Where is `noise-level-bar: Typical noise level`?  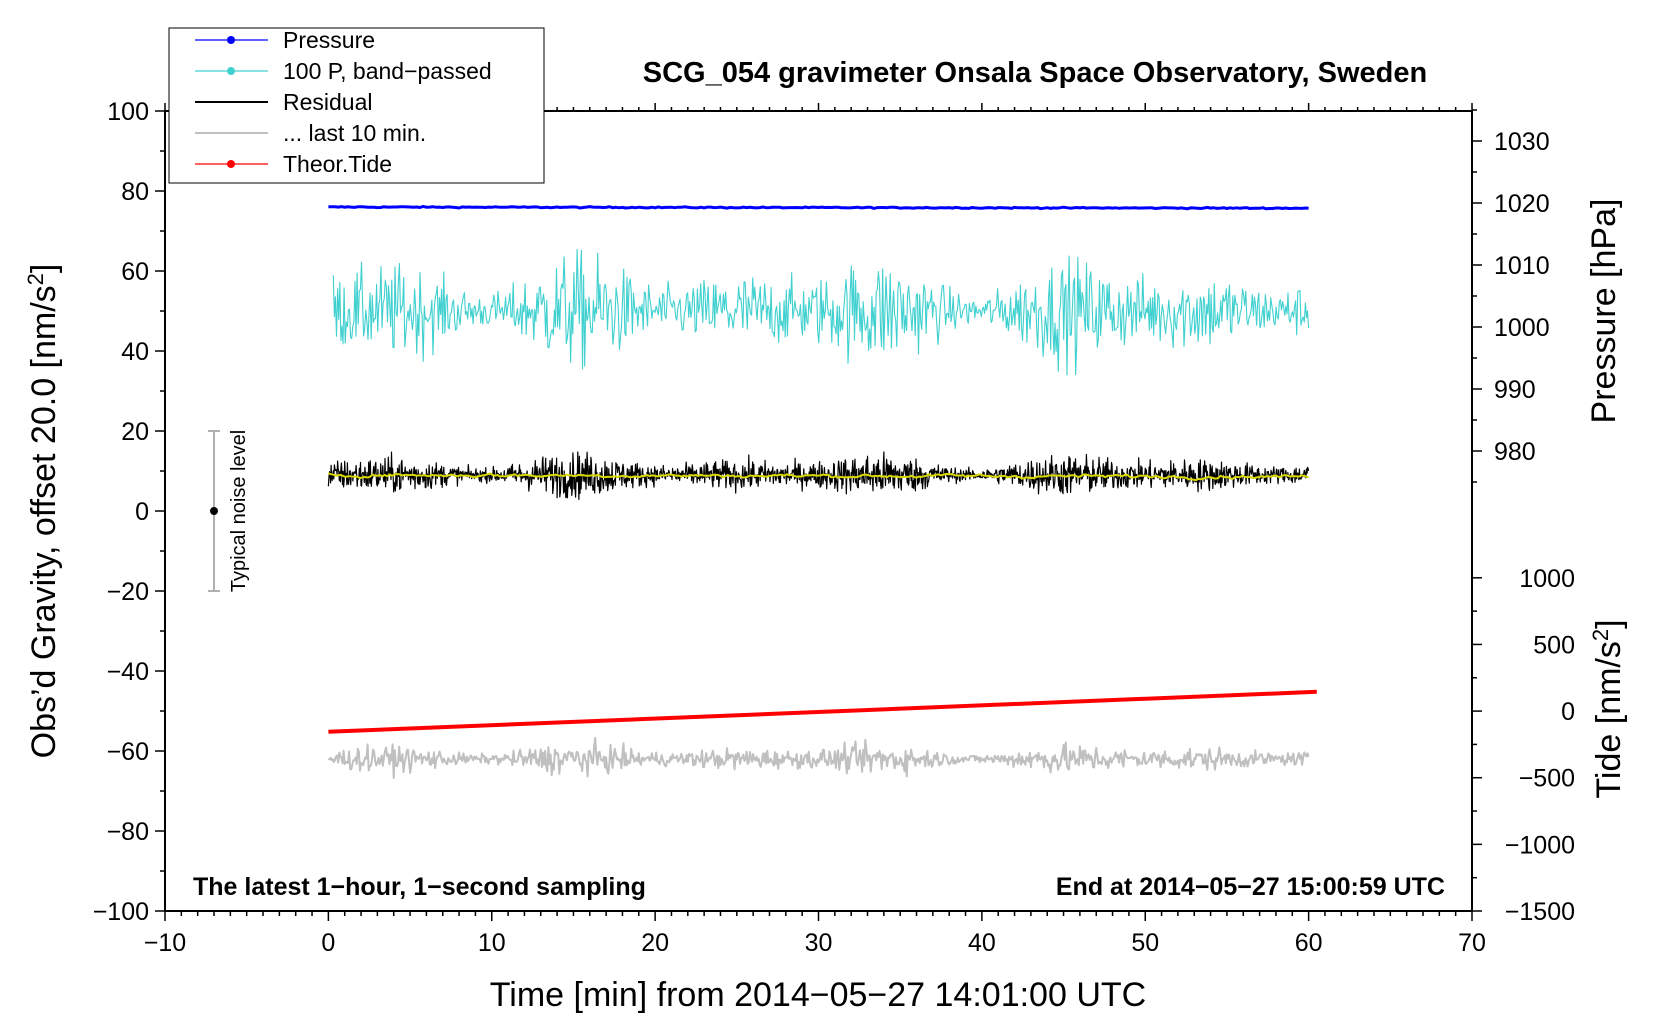 noise-level-bar: Typical noise level is located at coordinates (229, 511).